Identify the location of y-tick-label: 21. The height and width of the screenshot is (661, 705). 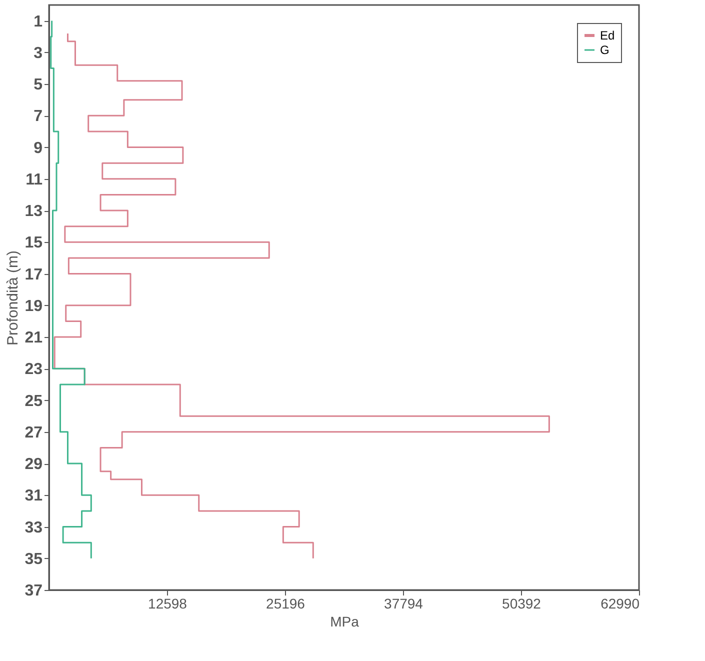
(33, 338).